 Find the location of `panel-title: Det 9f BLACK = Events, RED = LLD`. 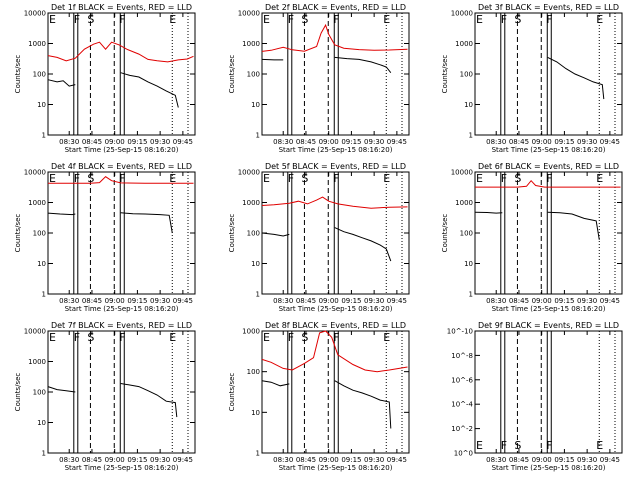

panel-title: Det 9f BLACK = Events, RED = LLD is located at coordinates (548, 325).